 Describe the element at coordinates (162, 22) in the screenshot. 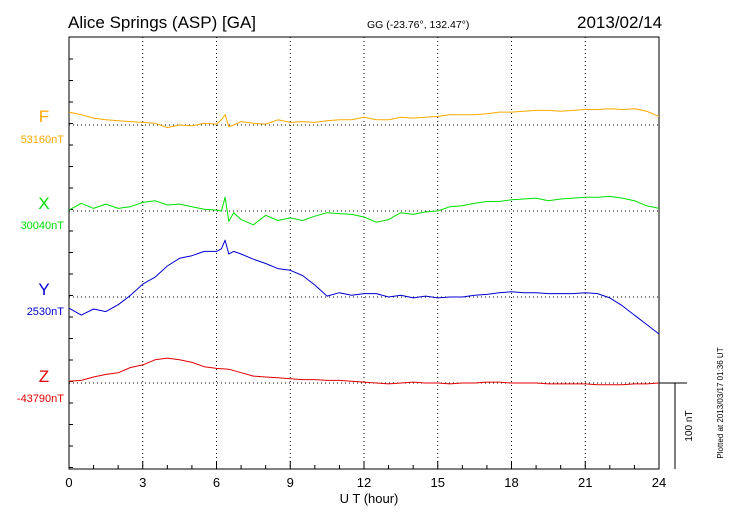

I see `station-title: Alice Springs (ASP) [GA]` at that location.